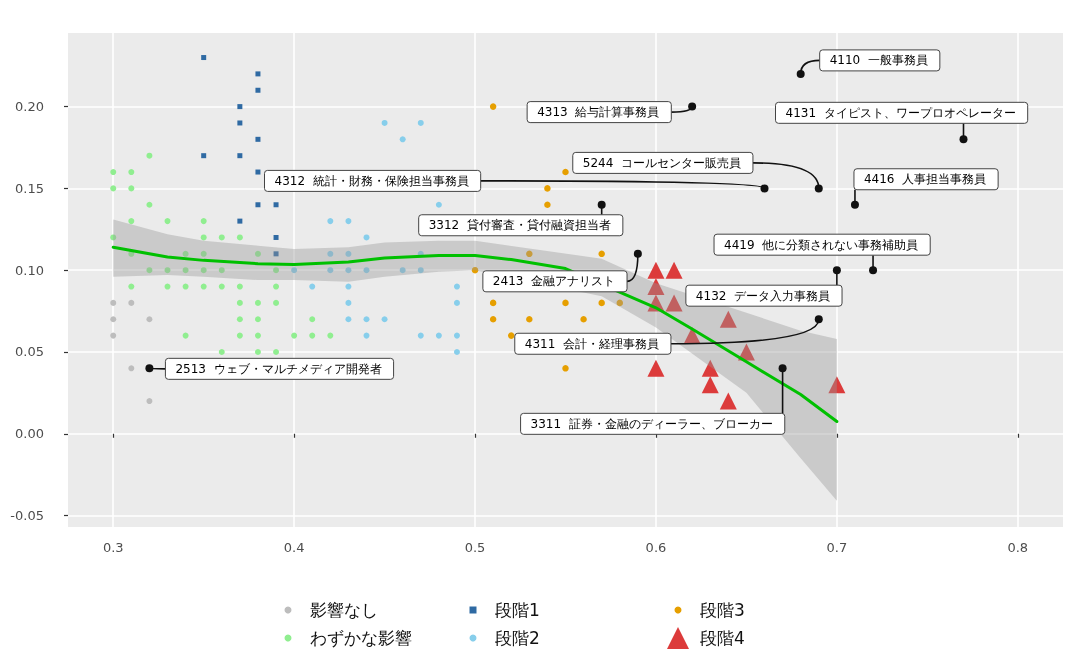 The width and height of the screenshot is (1088, 665). Describe the element at coordinates (27, 516) in the screenshot. I see `y-tick-label: -0.05` at that location.